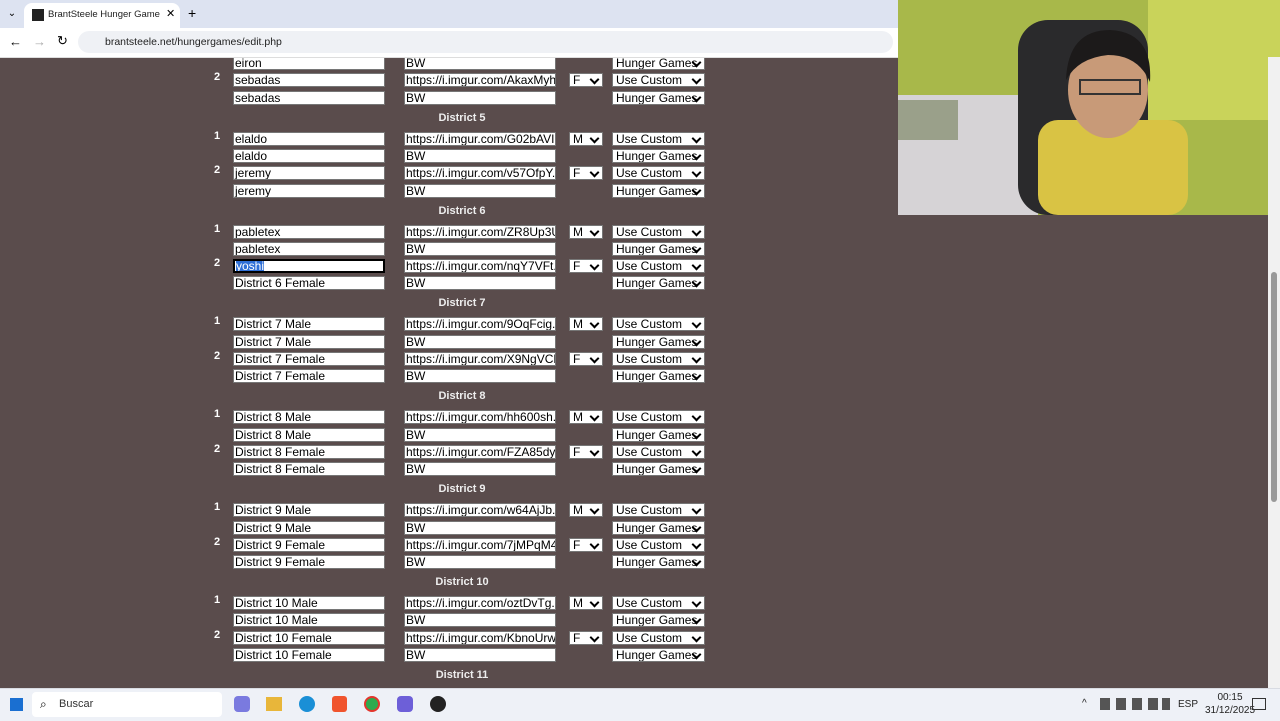 The height and width of the screenshot is (721, 1280). Describe the element at coordinates (171, 14) in the screenshot. I see `tab-close: ✕` at that location.